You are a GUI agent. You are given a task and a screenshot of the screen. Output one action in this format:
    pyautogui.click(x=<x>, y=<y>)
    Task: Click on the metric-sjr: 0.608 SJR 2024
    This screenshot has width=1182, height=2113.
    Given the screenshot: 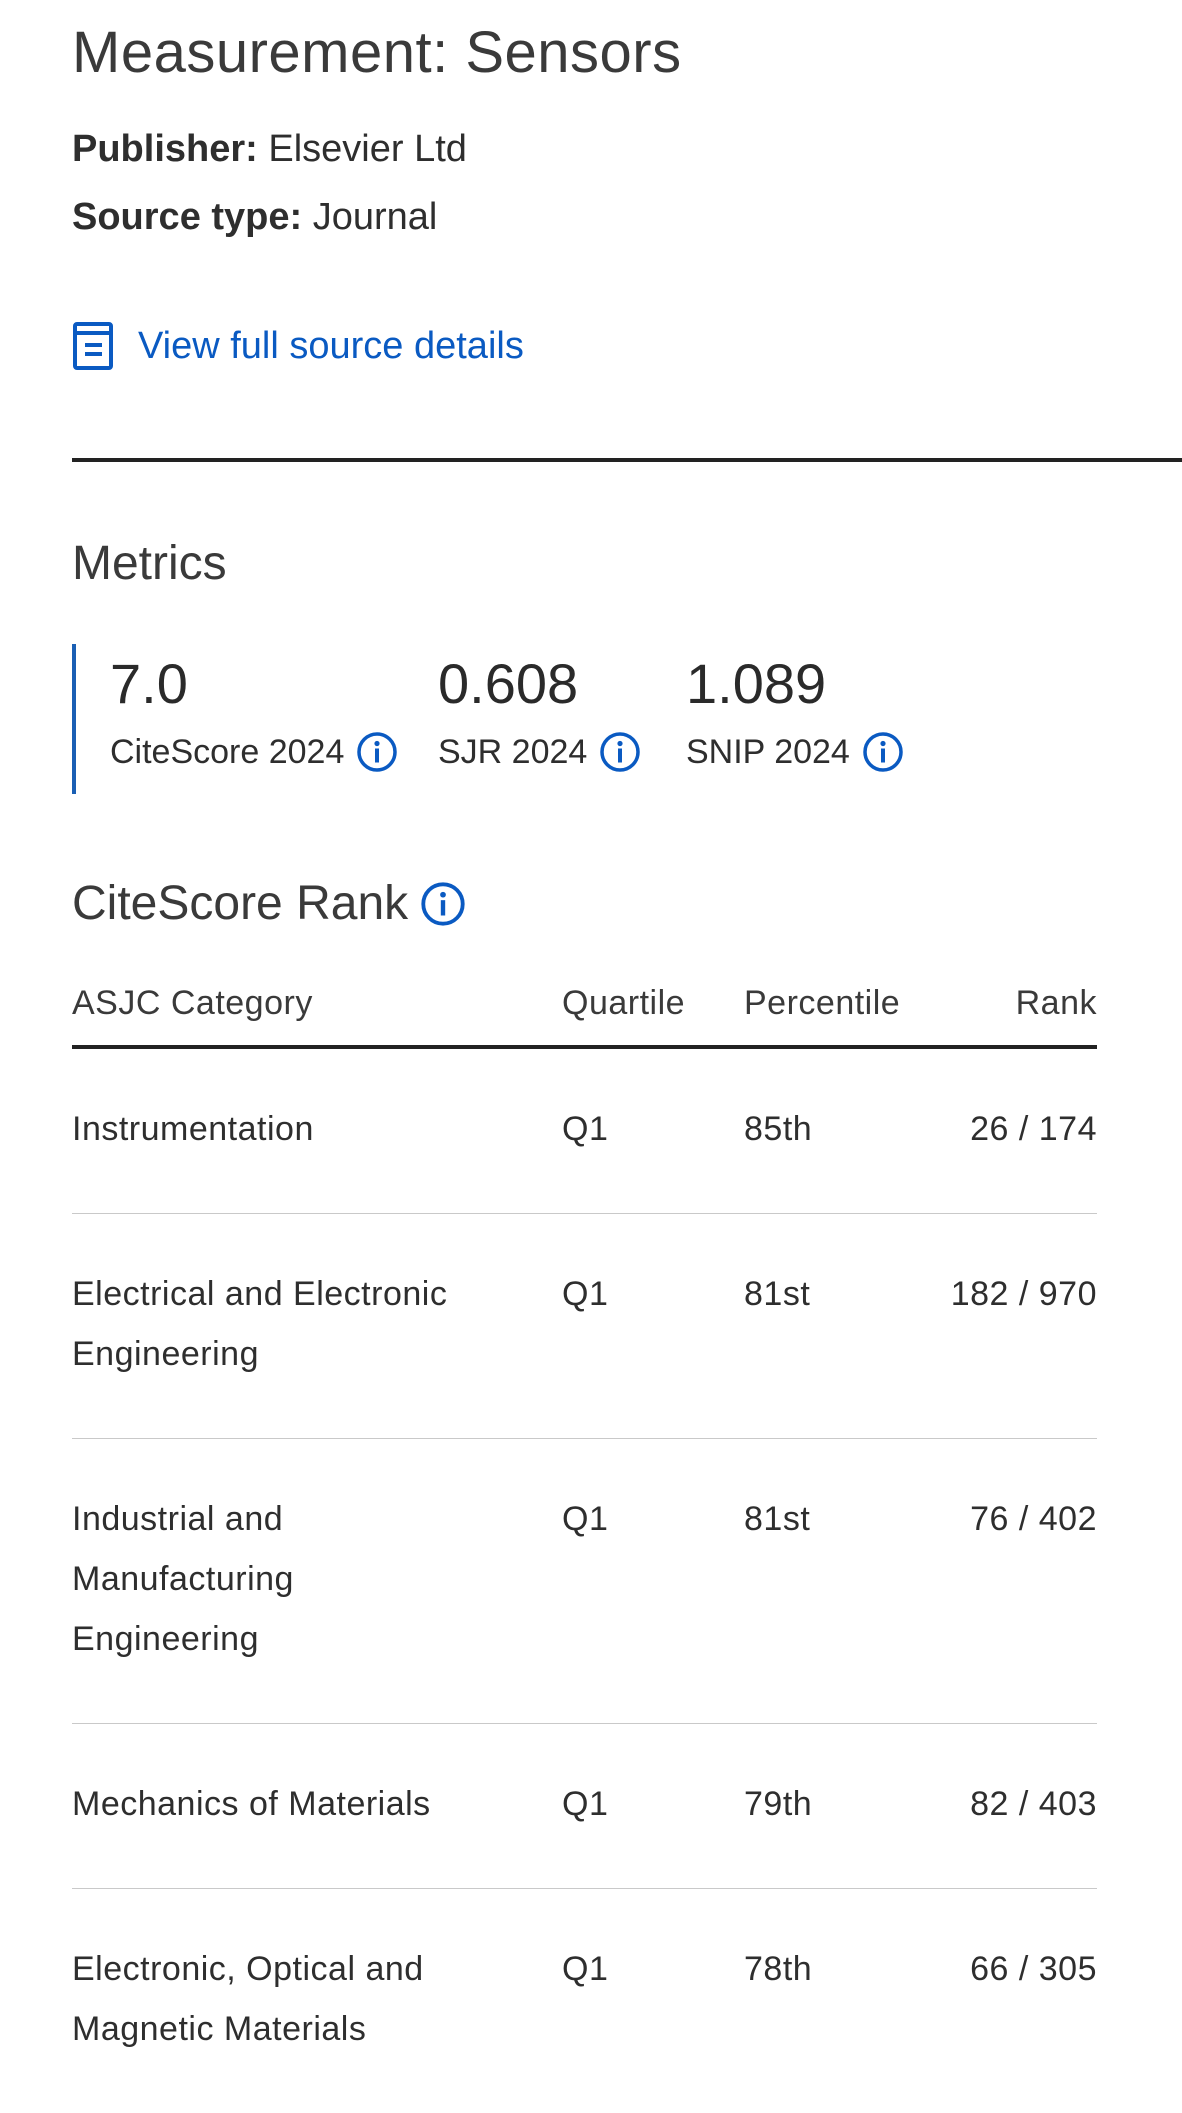 What is the action you would take?
    pyautogui.click(x=539, y=713)
    